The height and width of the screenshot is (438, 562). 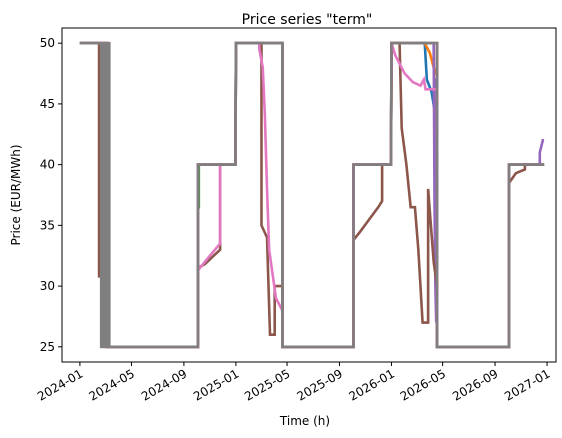 What do you see at coordinates (307, 20) in the screenshot?
I see `chart-title: Price series "term"` at bounding box center [307, 20].